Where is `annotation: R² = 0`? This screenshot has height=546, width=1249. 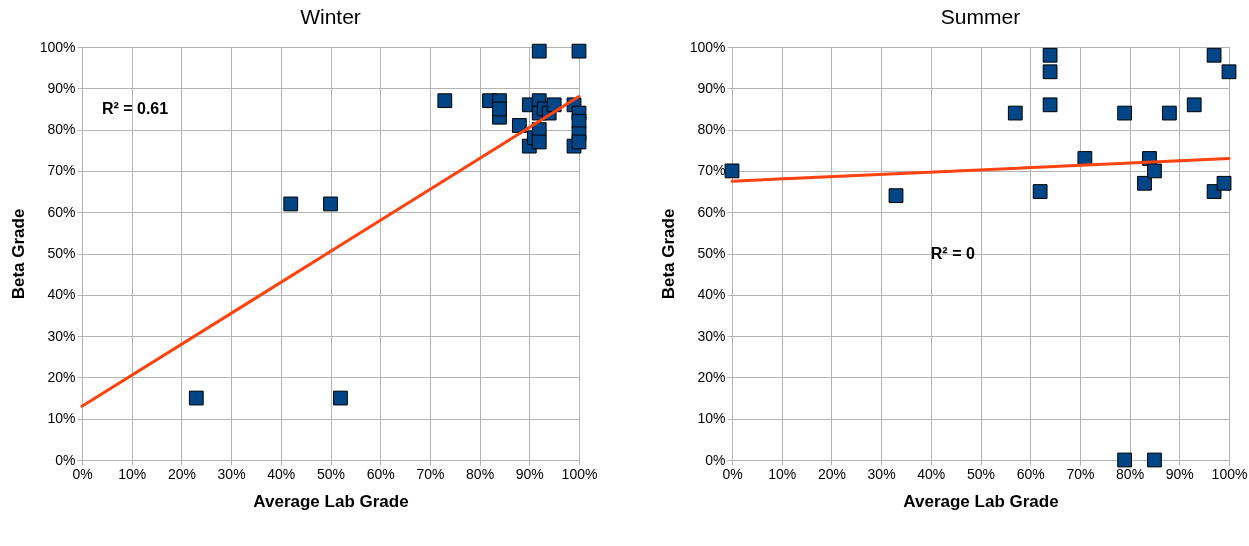
annotation: R² = 0 is located at coordinates (952, 253).